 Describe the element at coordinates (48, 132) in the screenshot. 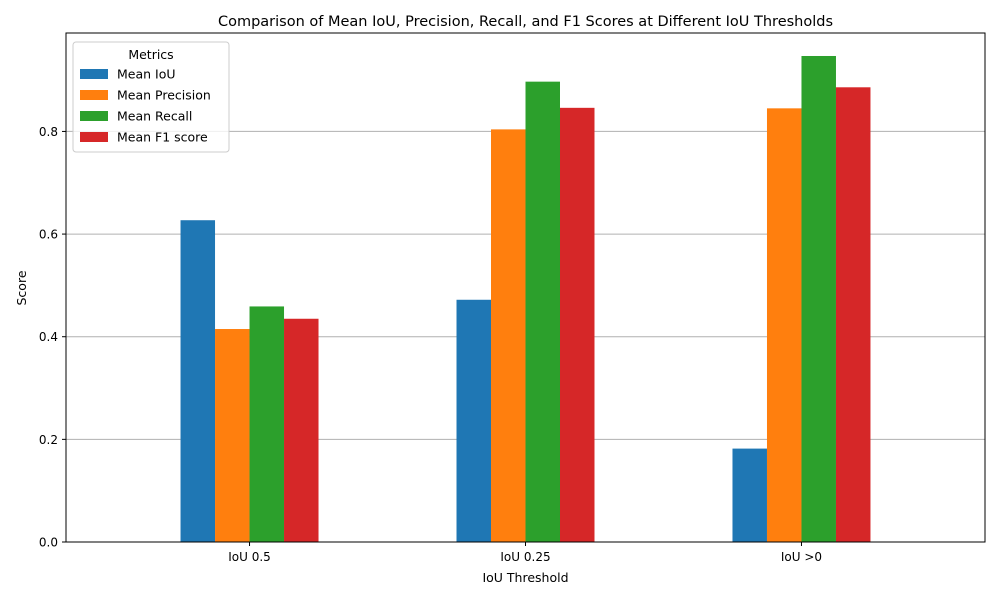

I see `y-tick-label: 0.8` at that location.